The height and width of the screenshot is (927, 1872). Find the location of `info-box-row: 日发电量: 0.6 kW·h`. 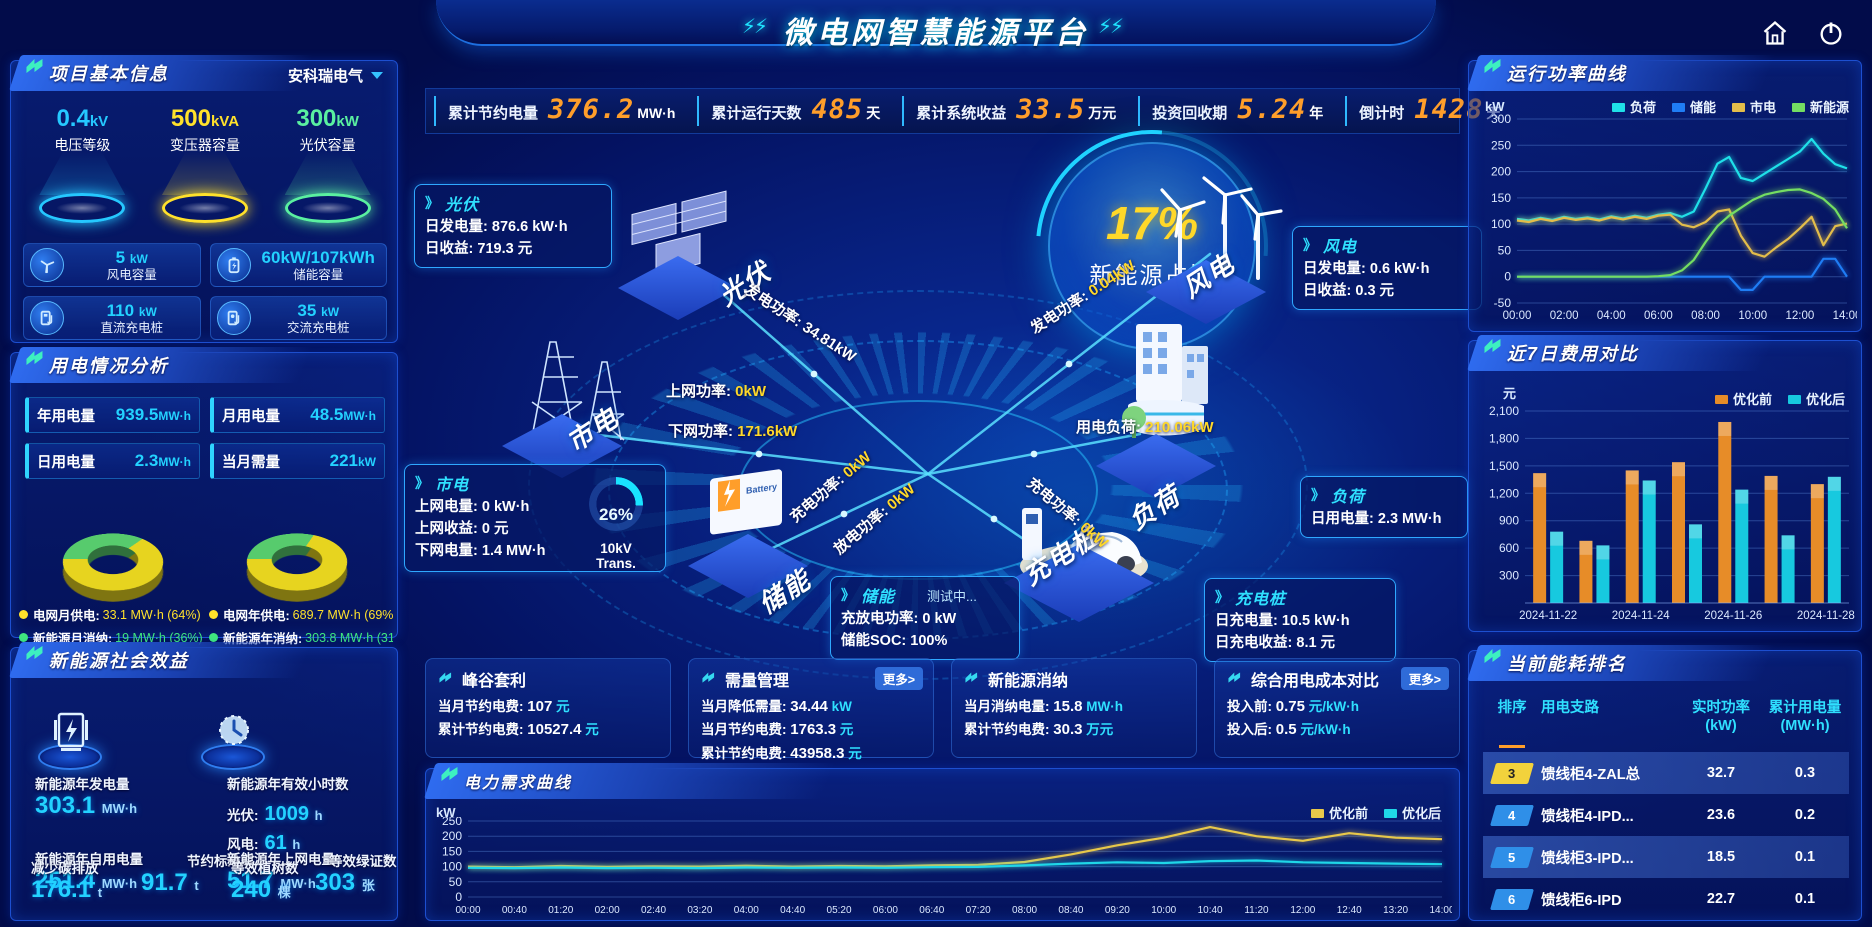

info-box-row: 日发电量: 0.6 kW·h is located at coordinates (1366, 269).